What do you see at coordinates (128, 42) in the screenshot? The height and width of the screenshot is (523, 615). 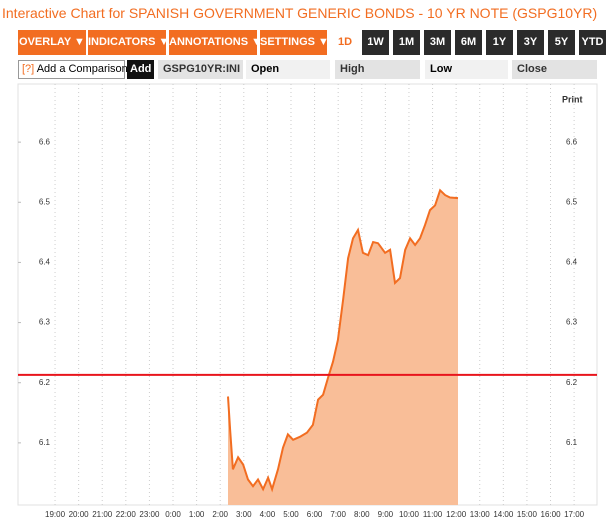 I see `indicators-menu: INDICATORS ▼` at bounding box center [128, 42].